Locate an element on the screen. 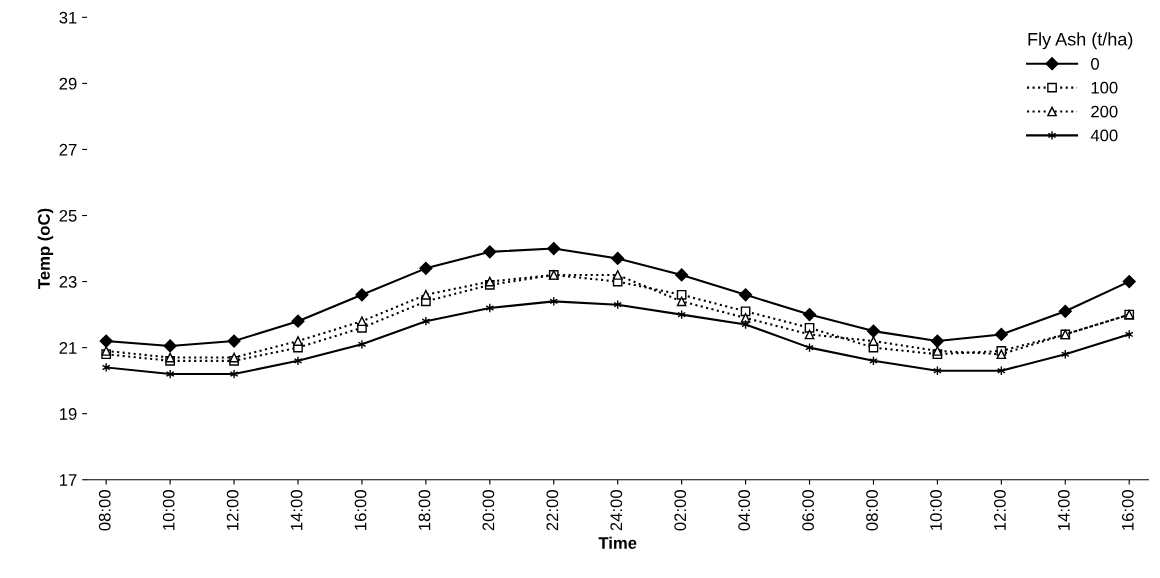  y-tick-label: 17 is located at coordinates (68, 480).